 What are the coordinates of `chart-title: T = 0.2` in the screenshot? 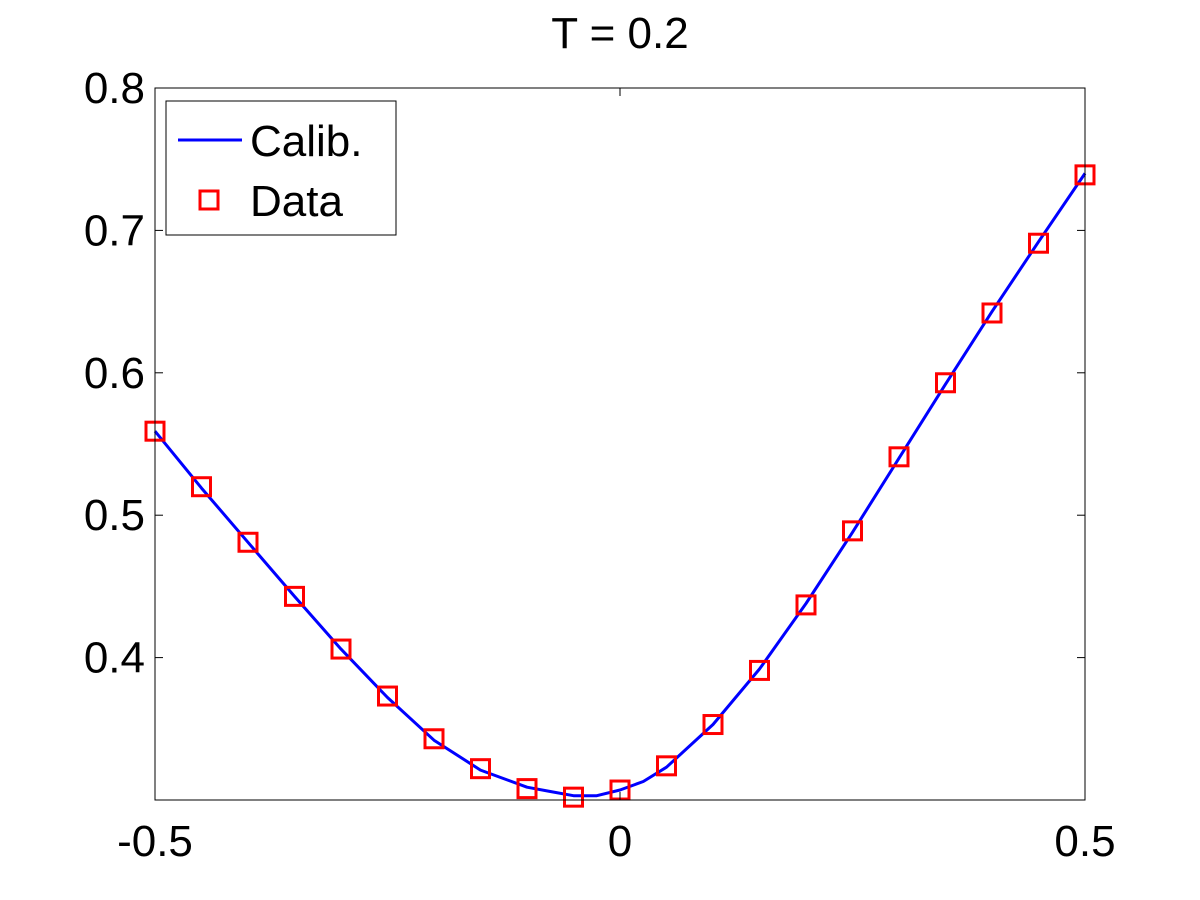 It's located at (619, 33).